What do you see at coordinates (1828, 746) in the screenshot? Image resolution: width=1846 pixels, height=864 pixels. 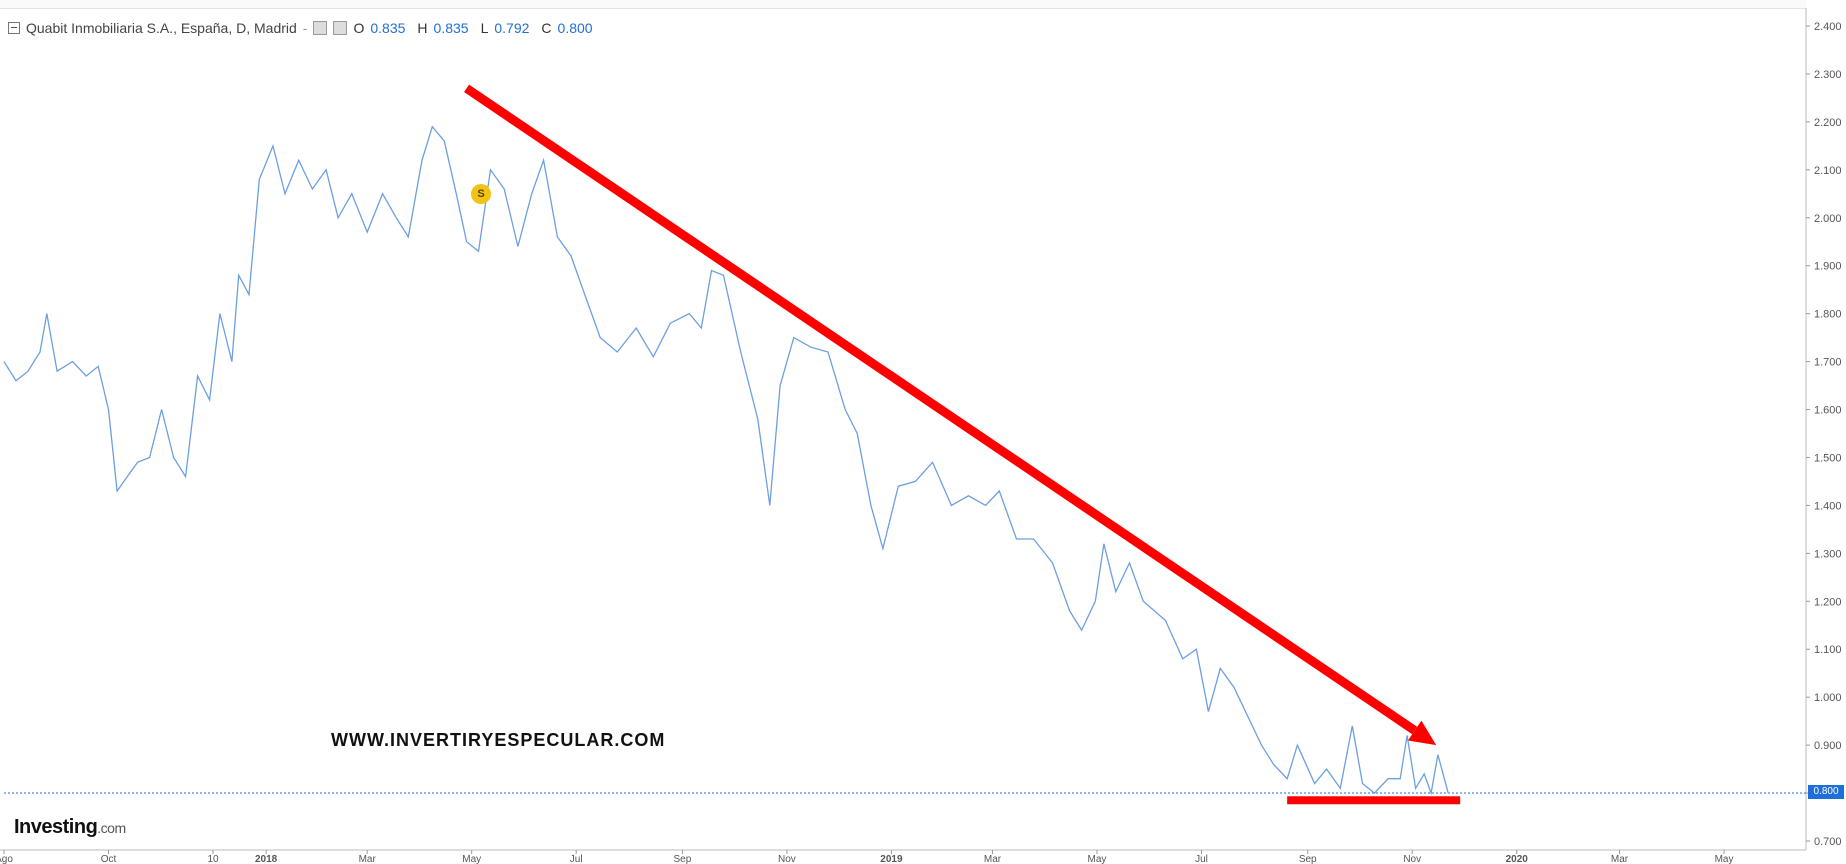 I see `y-tick-label: 0.900` at bounding box center [1828, 746].